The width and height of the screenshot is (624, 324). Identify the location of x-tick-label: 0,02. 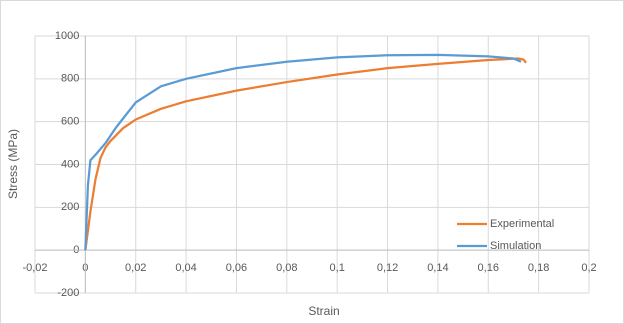
(135, 268).